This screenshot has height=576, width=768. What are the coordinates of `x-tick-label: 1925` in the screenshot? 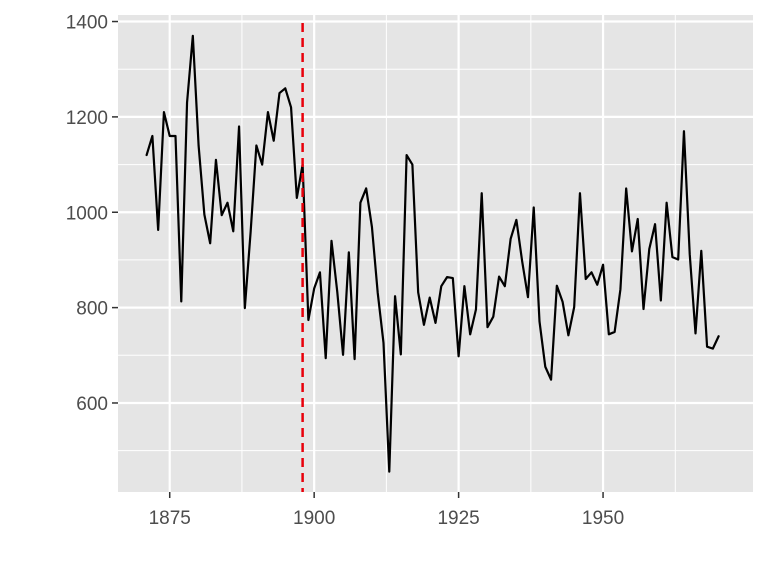 It's located at (458, 518).